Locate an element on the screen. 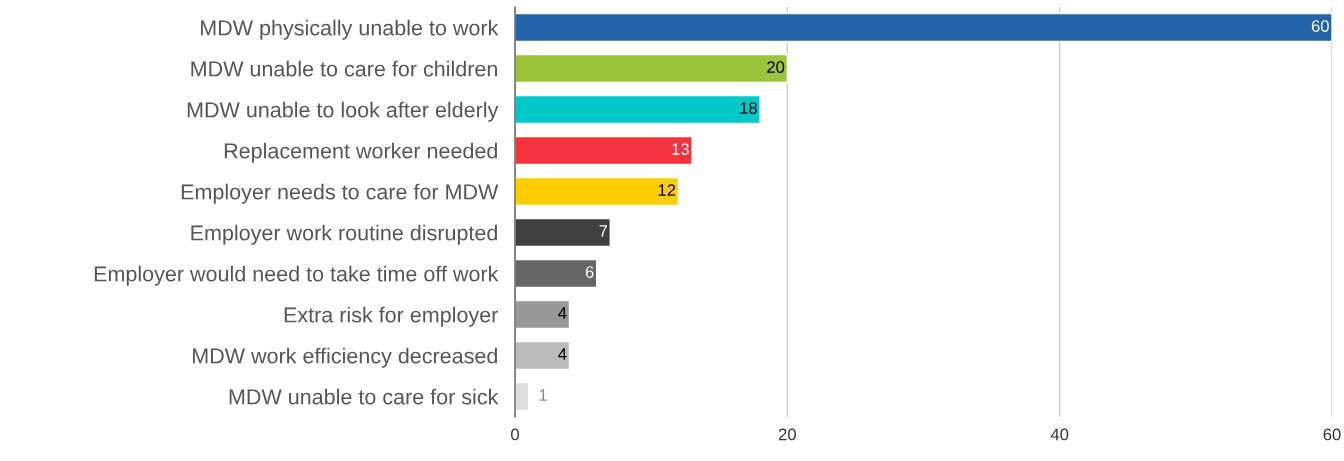 The height and width of the screenshot is (461, 1344). y-tick-label: MDW unable to care for sick is located at coordinates (364, 396).